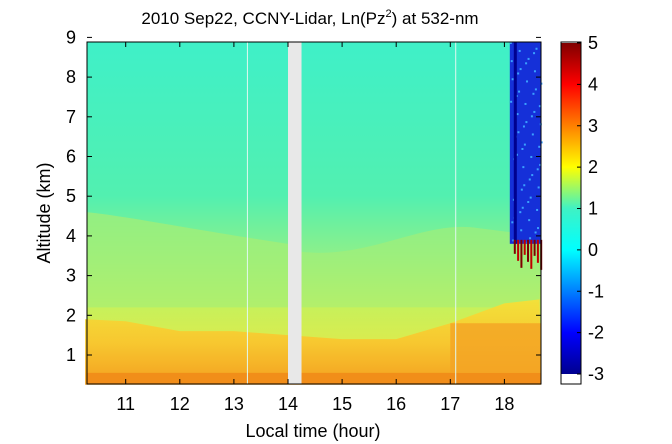  What do you see at coordinates (71, 157) in the screenshot?
I see `y-tick-label: 6` at bounding box center [71, 157].